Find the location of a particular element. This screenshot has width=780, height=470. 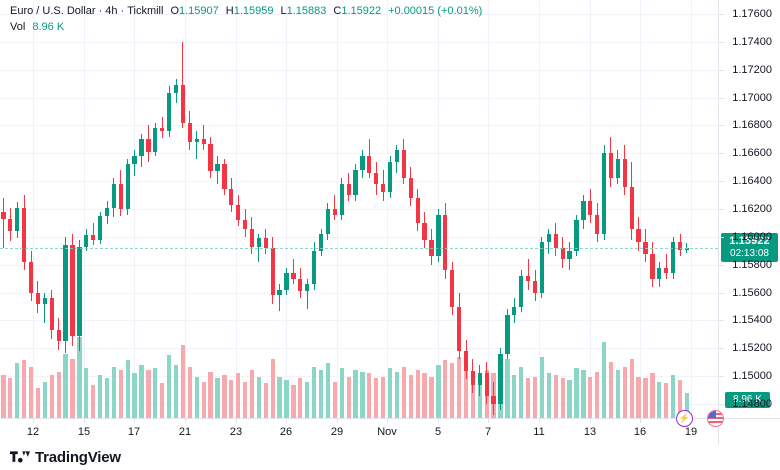

price-axis-tick: 1.17000 is located at coordinates (752, 97).